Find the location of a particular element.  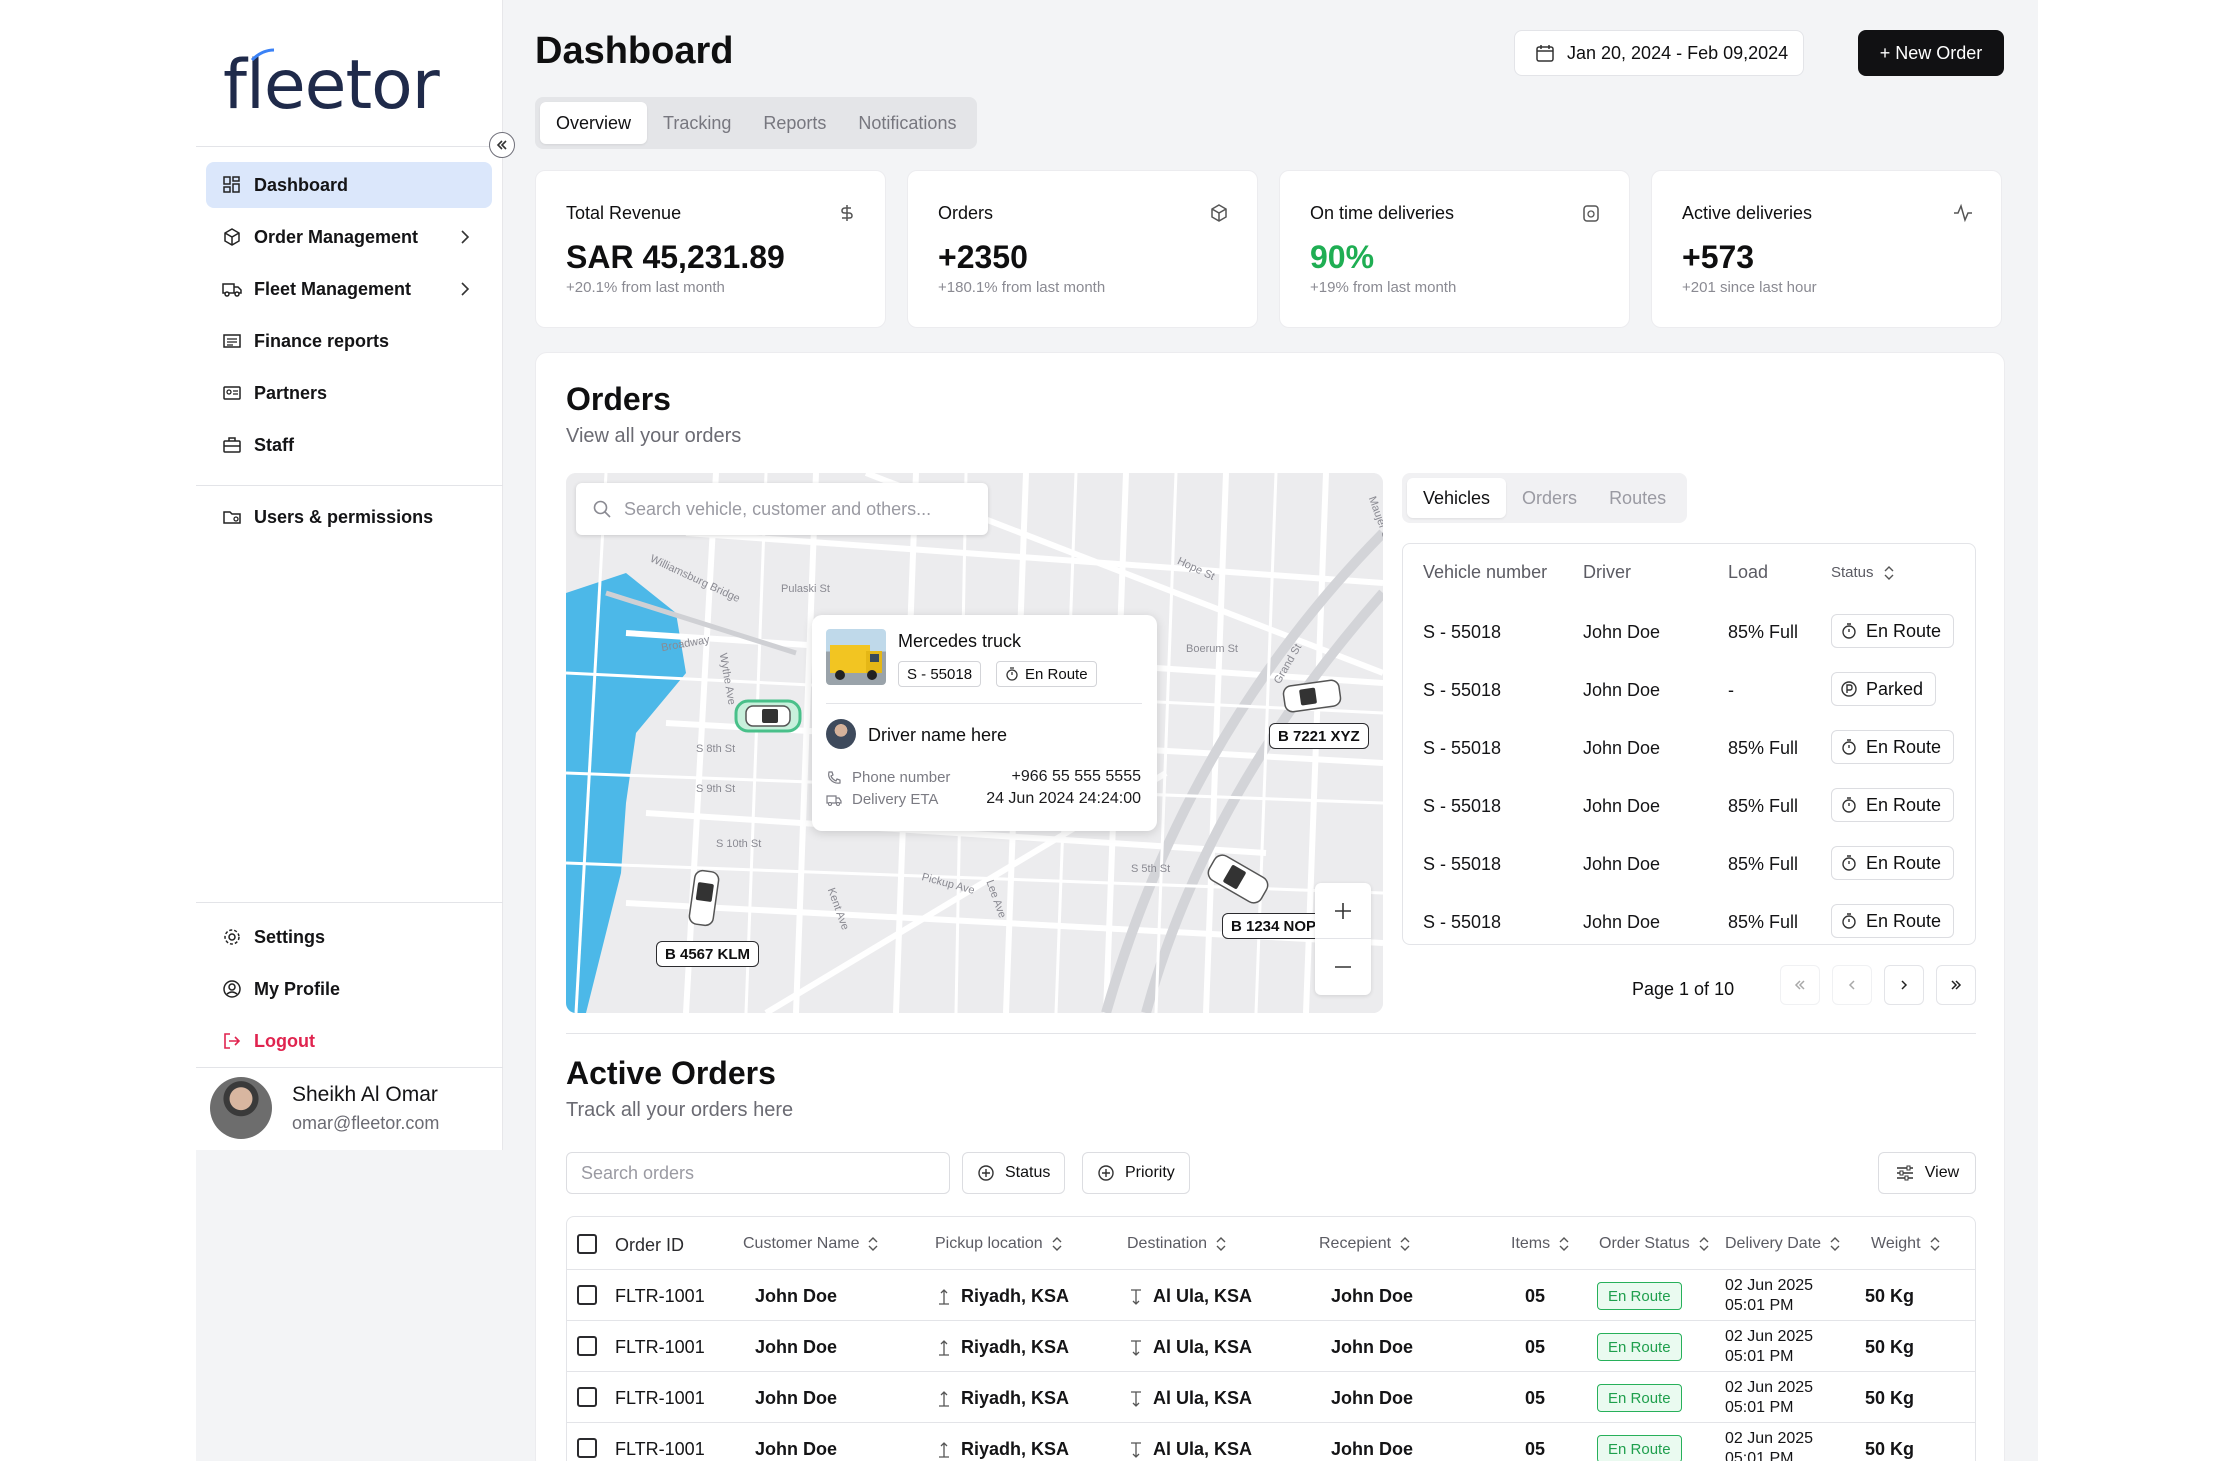

main-tabs: Overview Tracking Reports Notifications is located at coordinates (756, 123).